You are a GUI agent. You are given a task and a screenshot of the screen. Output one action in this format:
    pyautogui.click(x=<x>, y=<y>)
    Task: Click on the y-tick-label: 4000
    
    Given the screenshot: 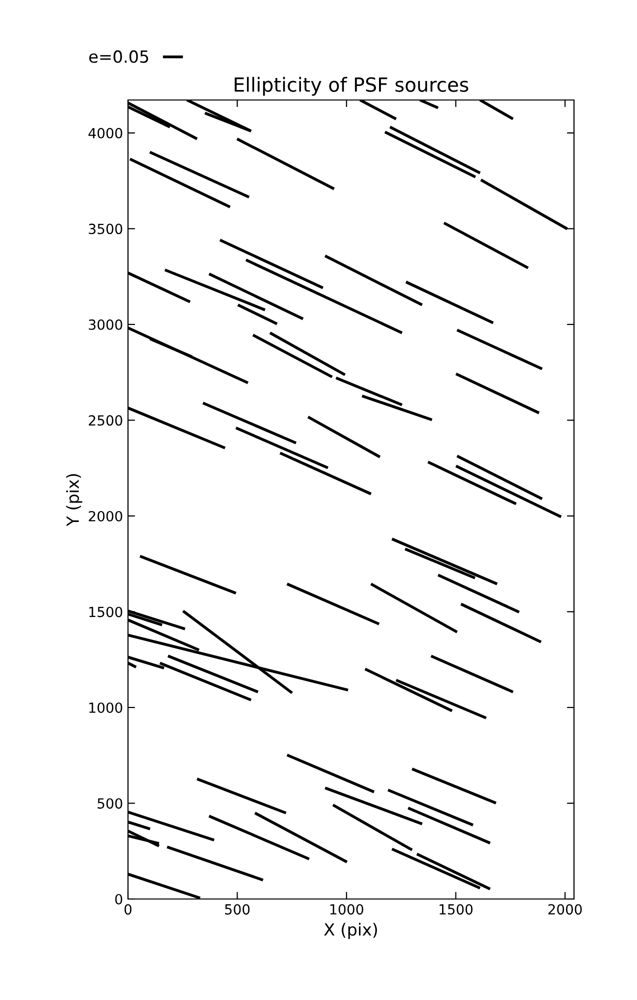 What is the action you would take?
    pyautogui.click(x=105, y=133)
    